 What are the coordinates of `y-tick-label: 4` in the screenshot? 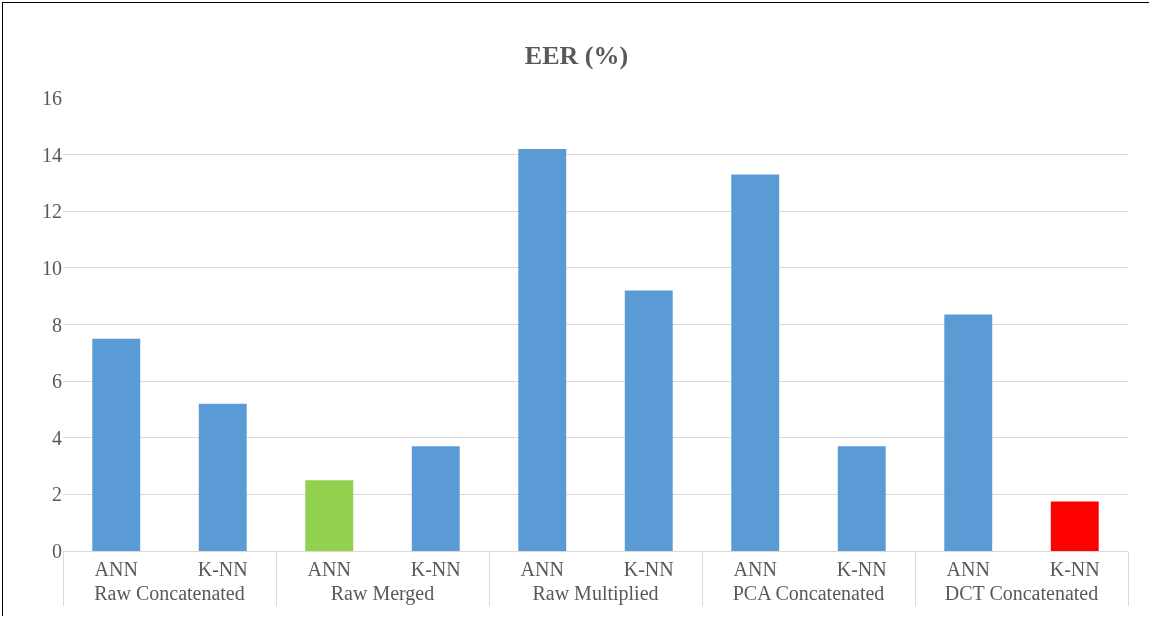 It's located at (57, 437).